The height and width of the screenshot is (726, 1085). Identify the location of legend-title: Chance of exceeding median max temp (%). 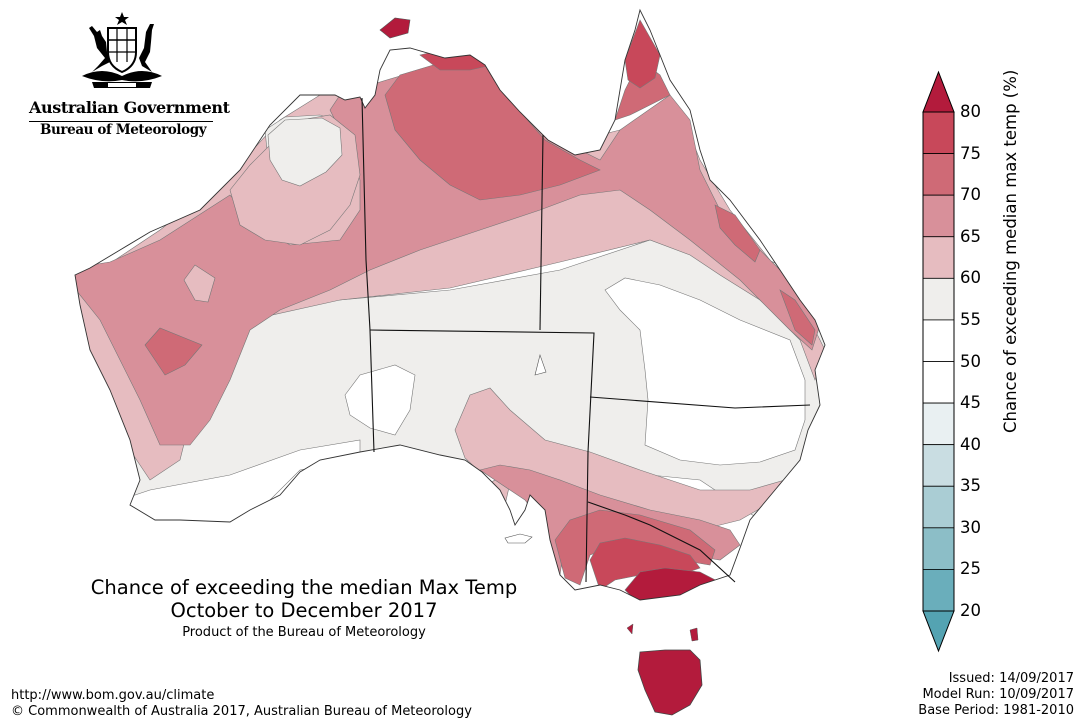
(1010, 251).